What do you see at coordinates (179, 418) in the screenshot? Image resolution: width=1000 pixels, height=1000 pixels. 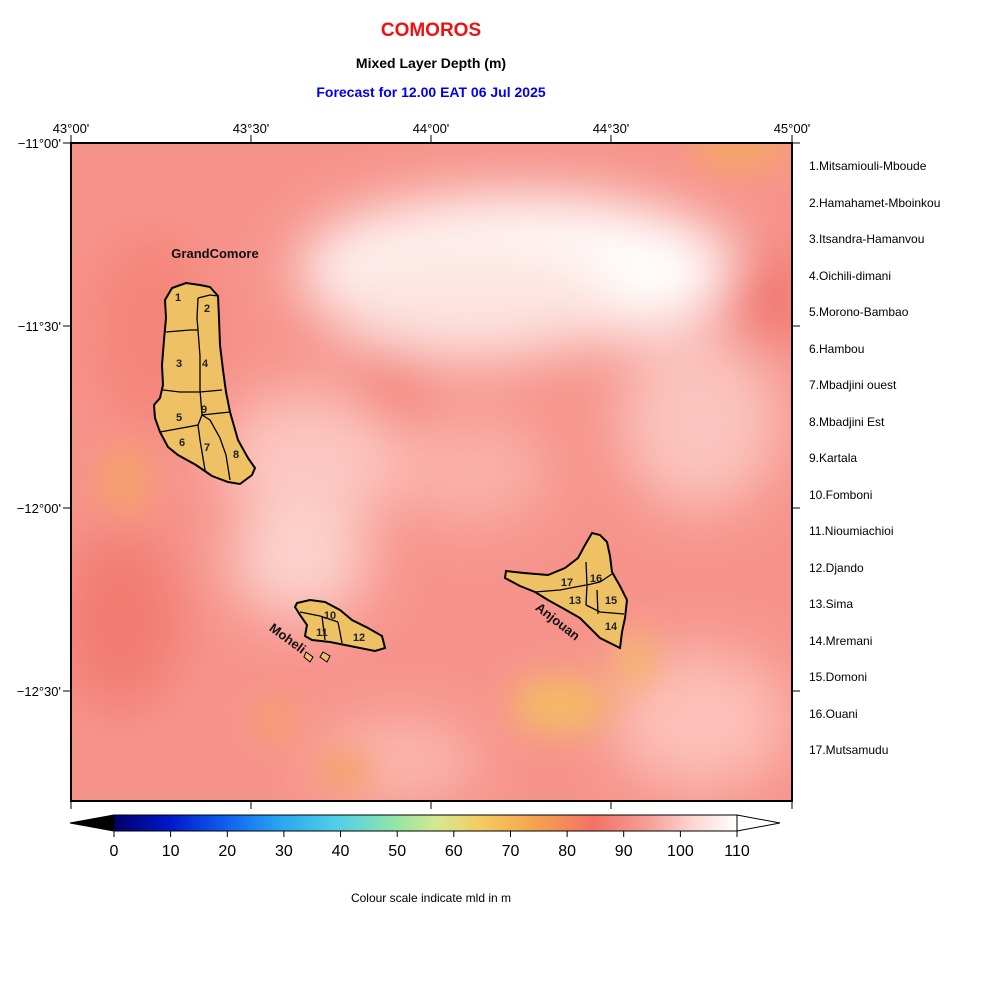 I see `region-number-5: 5` at bounding box center [179, 418].